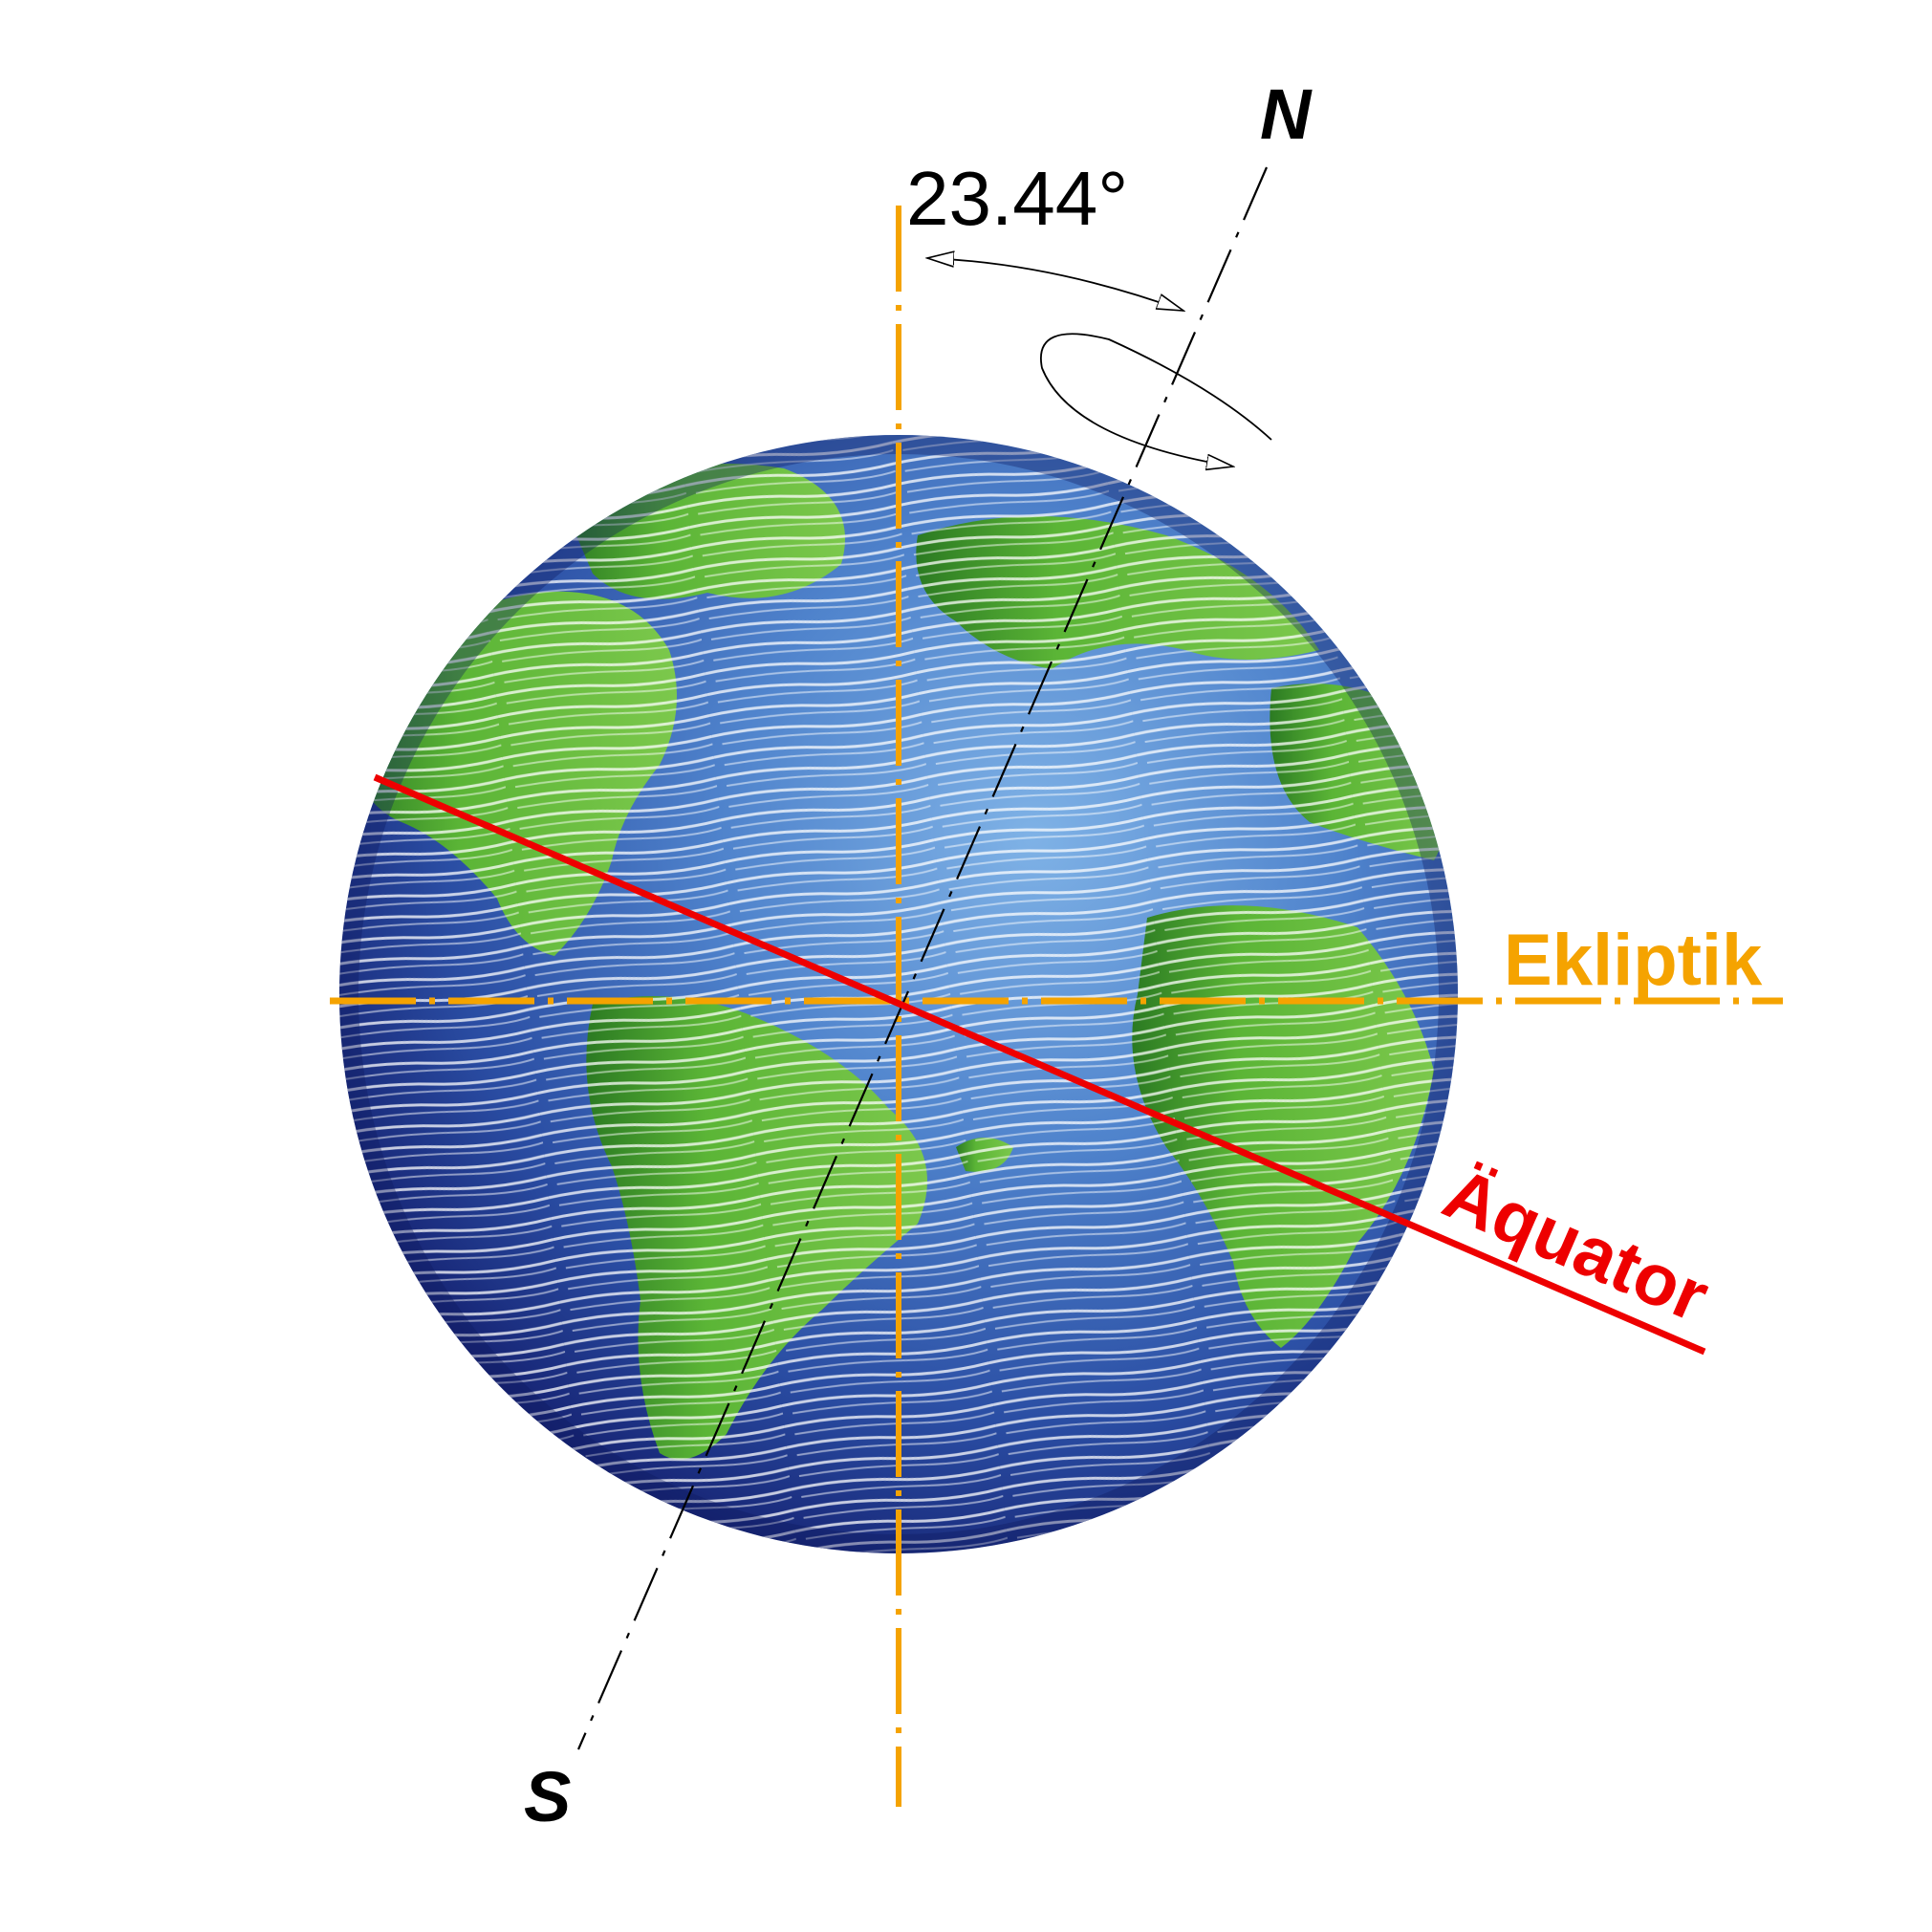  I want to click on ecliptic-label: Ekliptik, so click(1633, 961).